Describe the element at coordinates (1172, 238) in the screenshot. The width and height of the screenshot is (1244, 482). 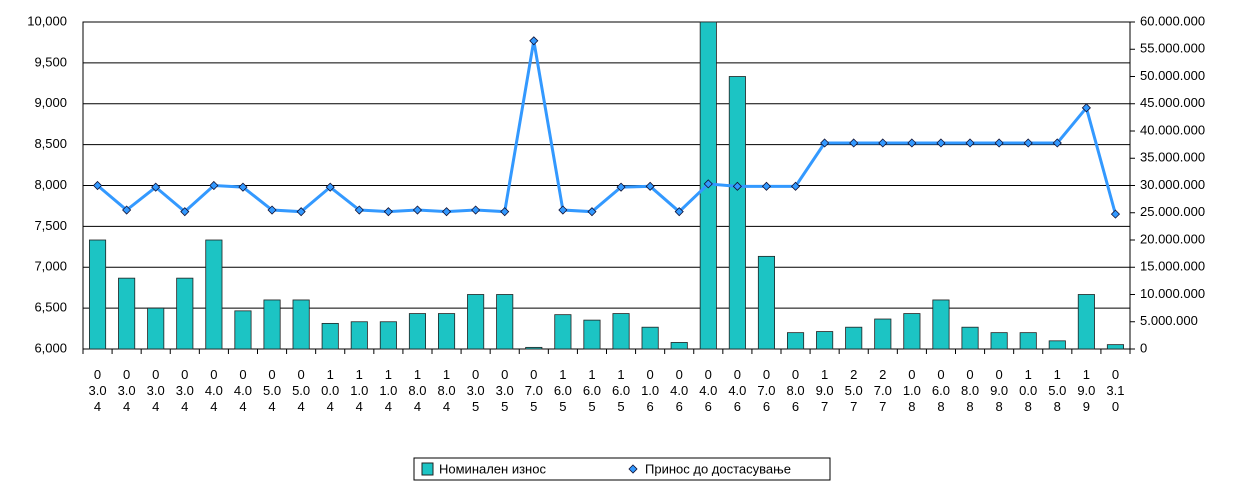
I see `y2-tick-label: 20.000.000` at that location.